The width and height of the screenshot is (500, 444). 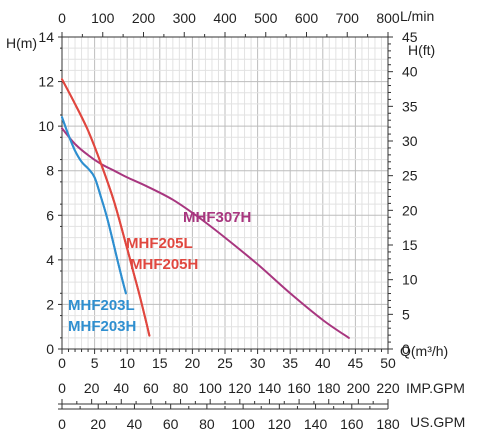 I want to click on bottom-tick-label: 10, so click(x=127, y=363).